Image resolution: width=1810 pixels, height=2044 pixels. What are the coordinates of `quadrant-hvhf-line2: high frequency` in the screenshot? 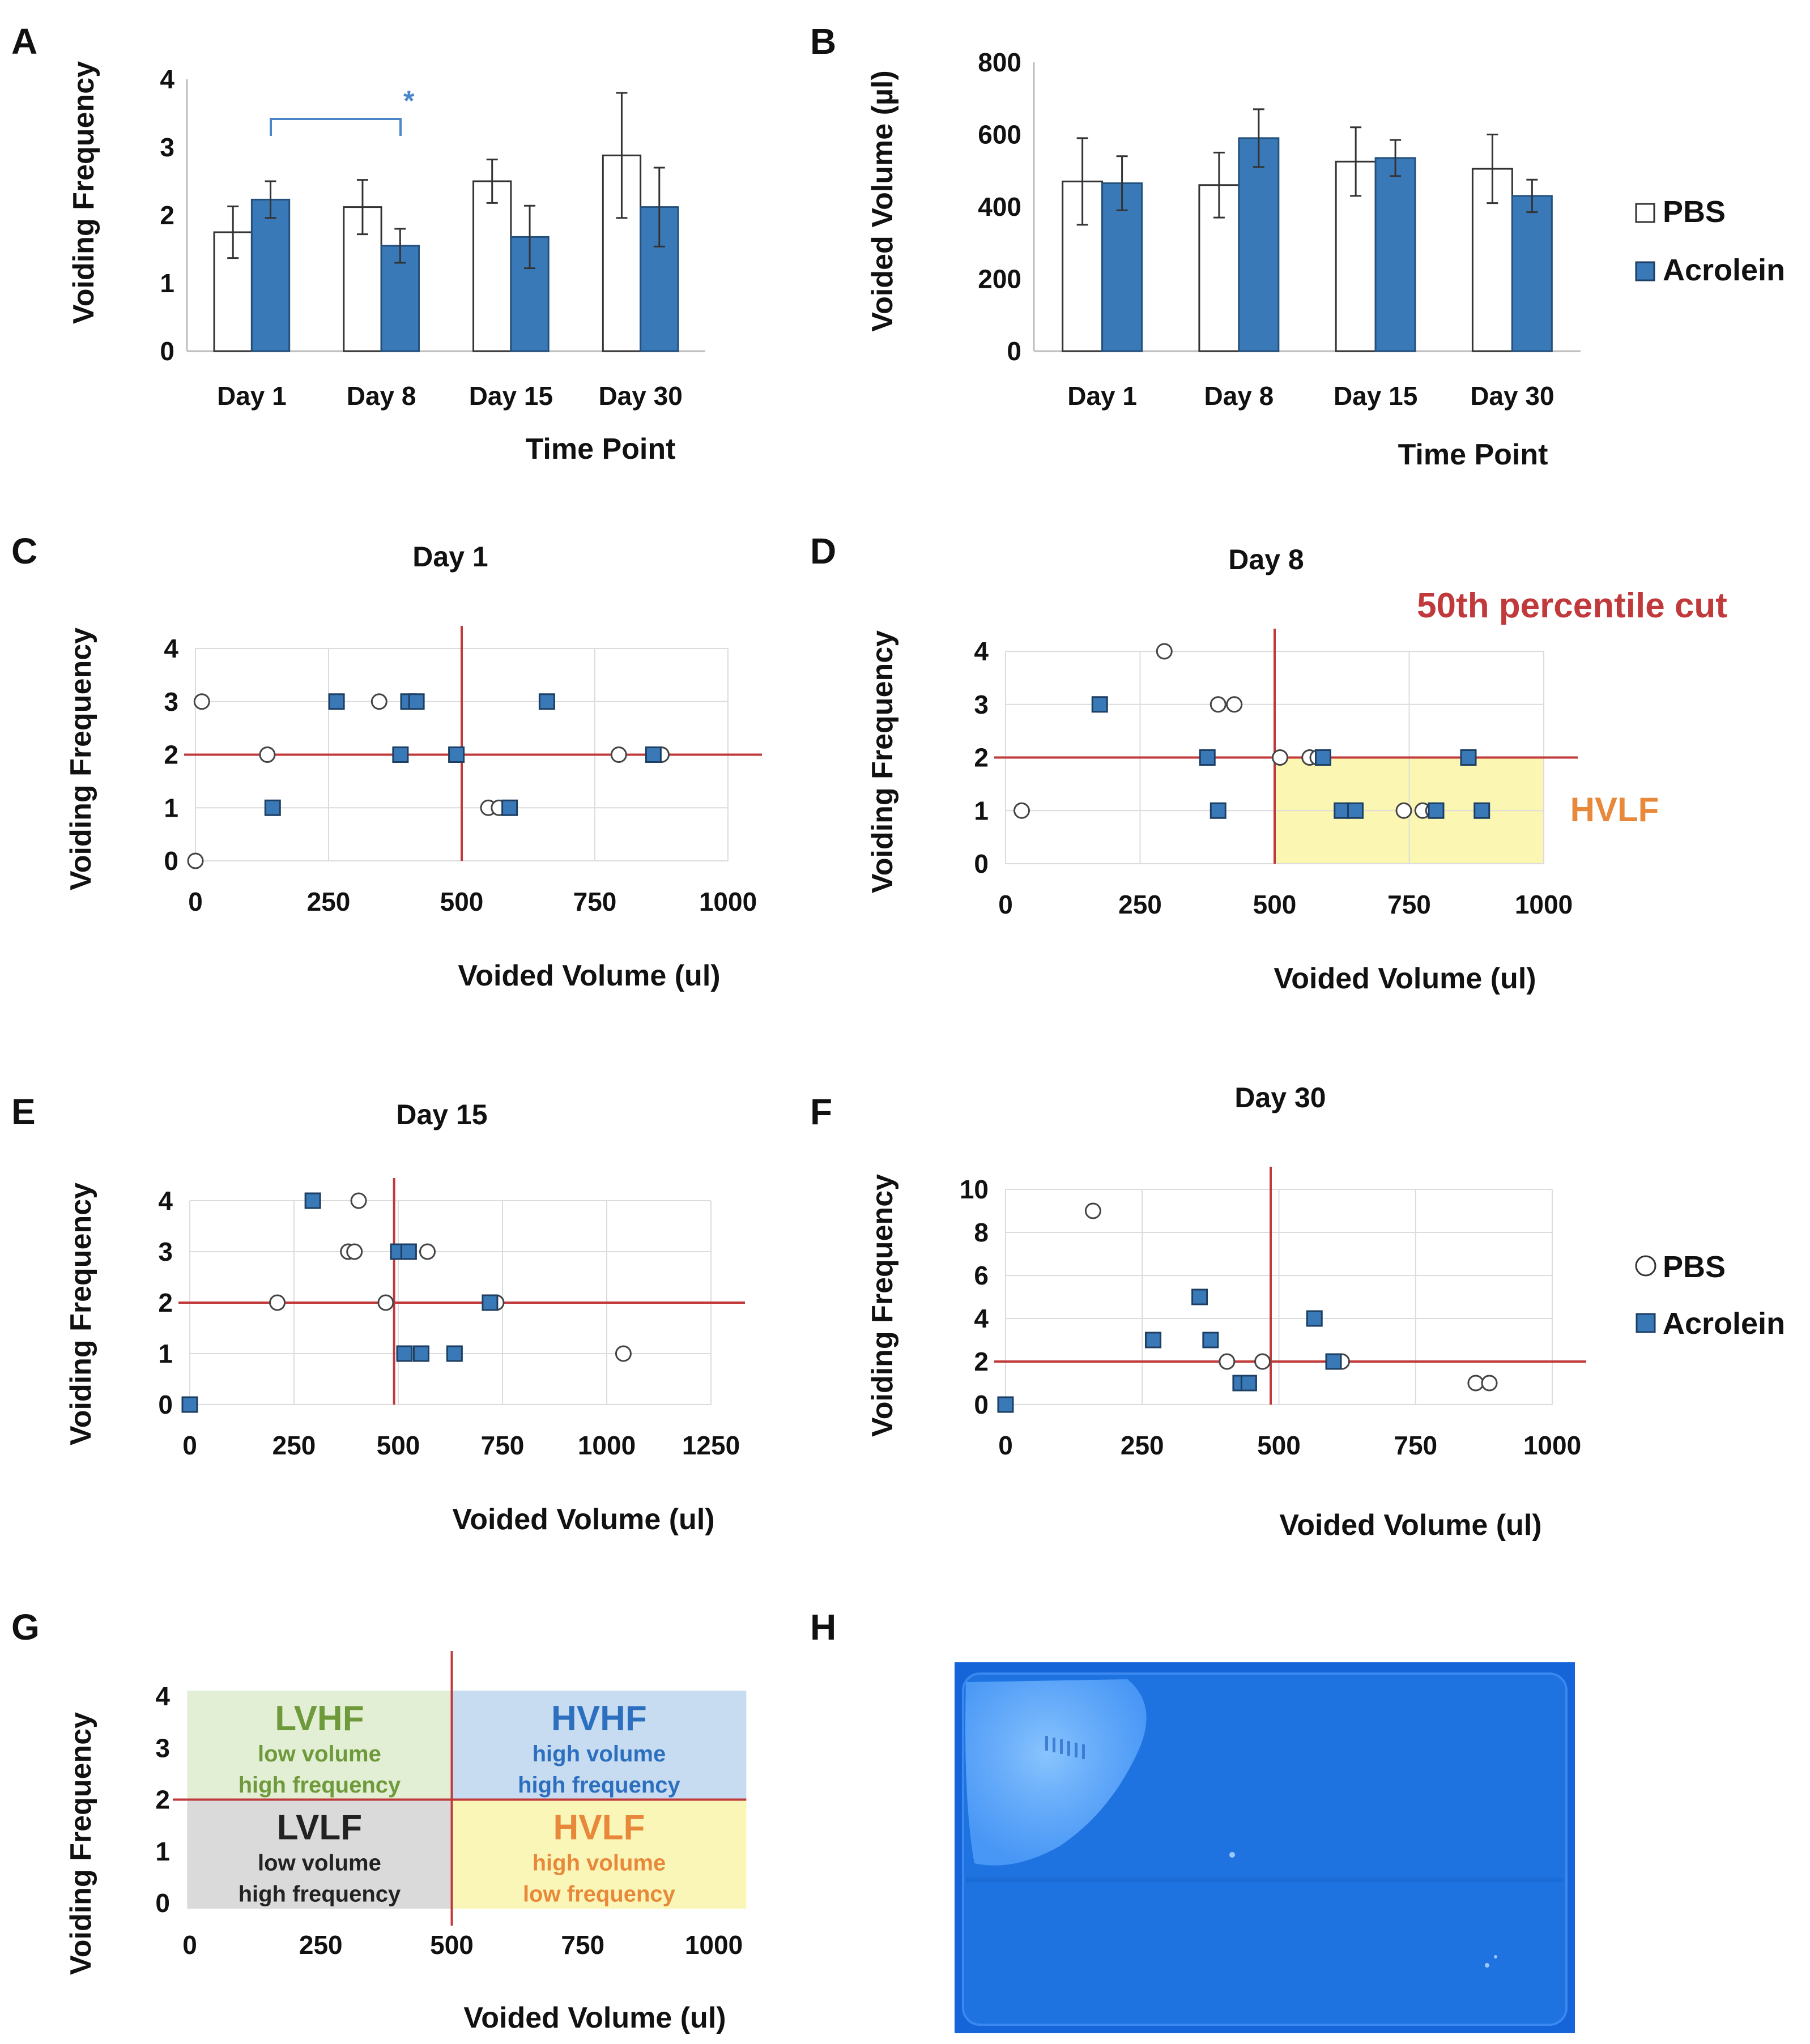 It's located at (599, 1785).